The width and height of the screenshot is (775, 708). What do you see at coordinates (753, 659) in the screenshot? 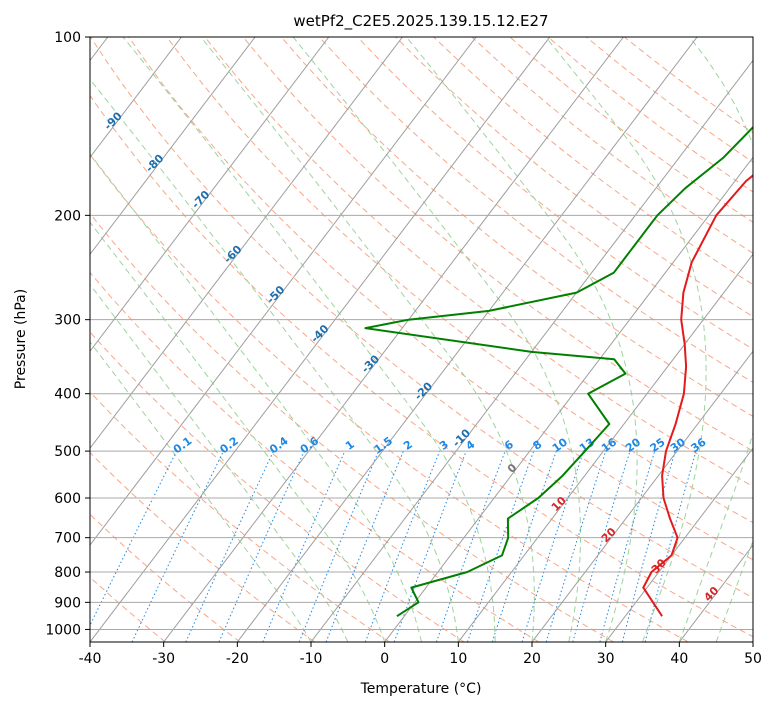
I see `x-tick-label: 50` at bounding box center [753, 659].